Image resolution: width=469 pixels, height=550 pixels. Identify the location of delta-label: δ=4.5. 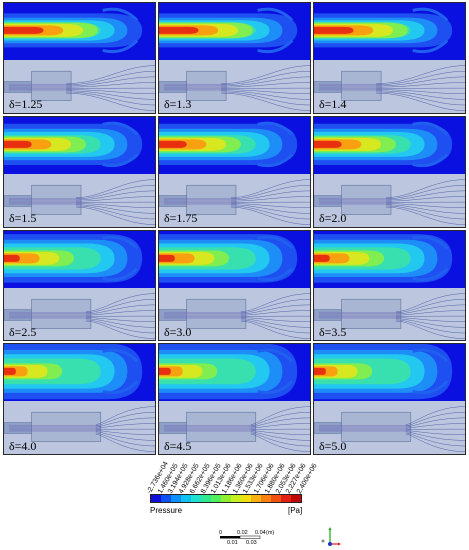
(178, 445).